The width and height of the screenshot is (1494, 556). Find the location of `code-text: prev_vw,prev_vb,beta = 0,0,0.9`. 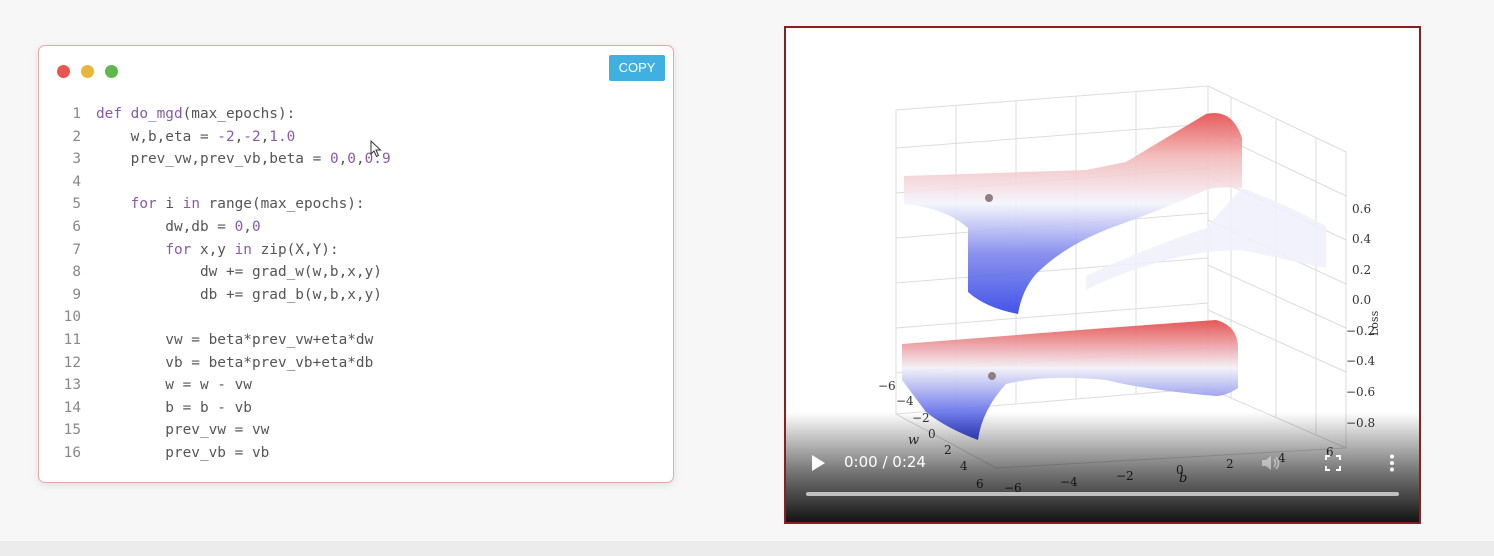

code-text: prev_vw,prev_vb,beta = 0,0,0.9 is located at coordinates (236, 159).